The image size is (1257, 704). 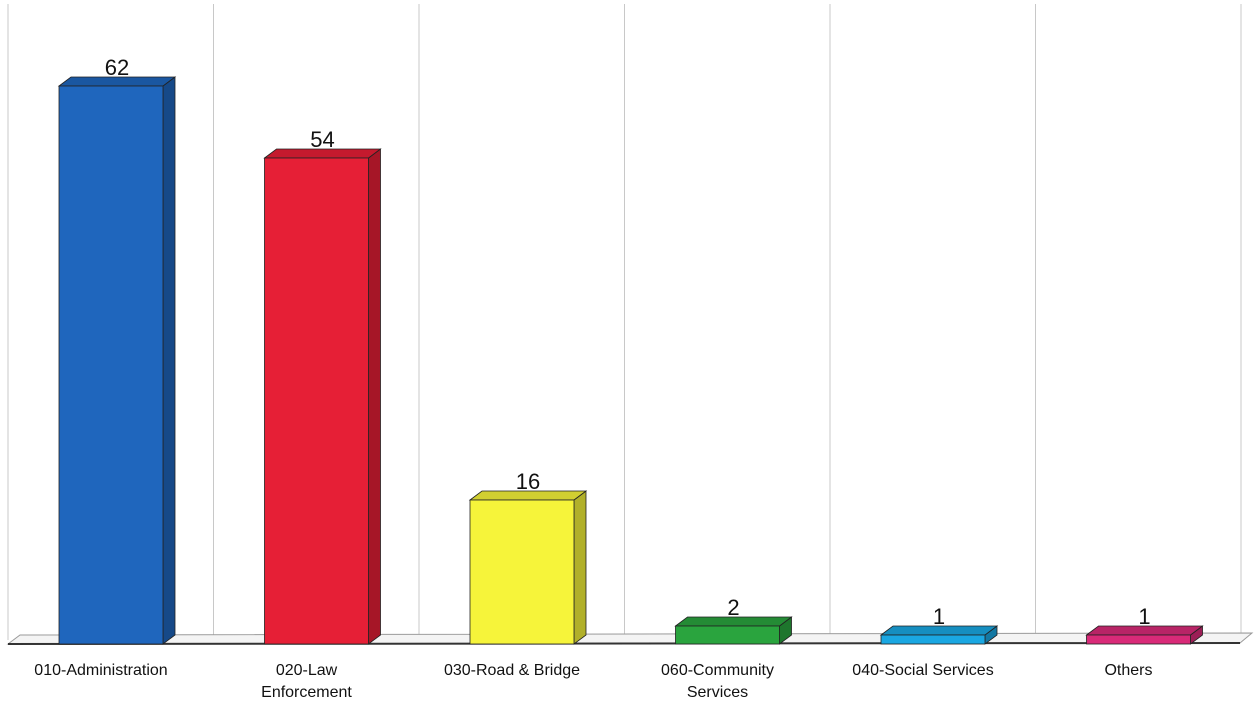 I want to click on x-axis-line, so click(x=624, y=643).